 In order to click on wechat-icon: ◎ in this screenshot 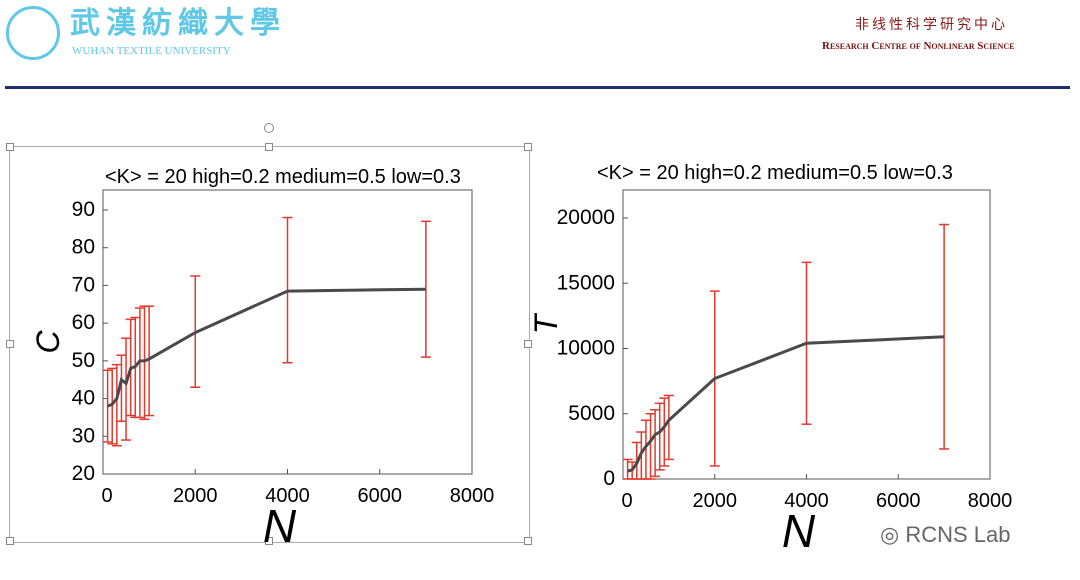, I will do `click(893, 534)`.